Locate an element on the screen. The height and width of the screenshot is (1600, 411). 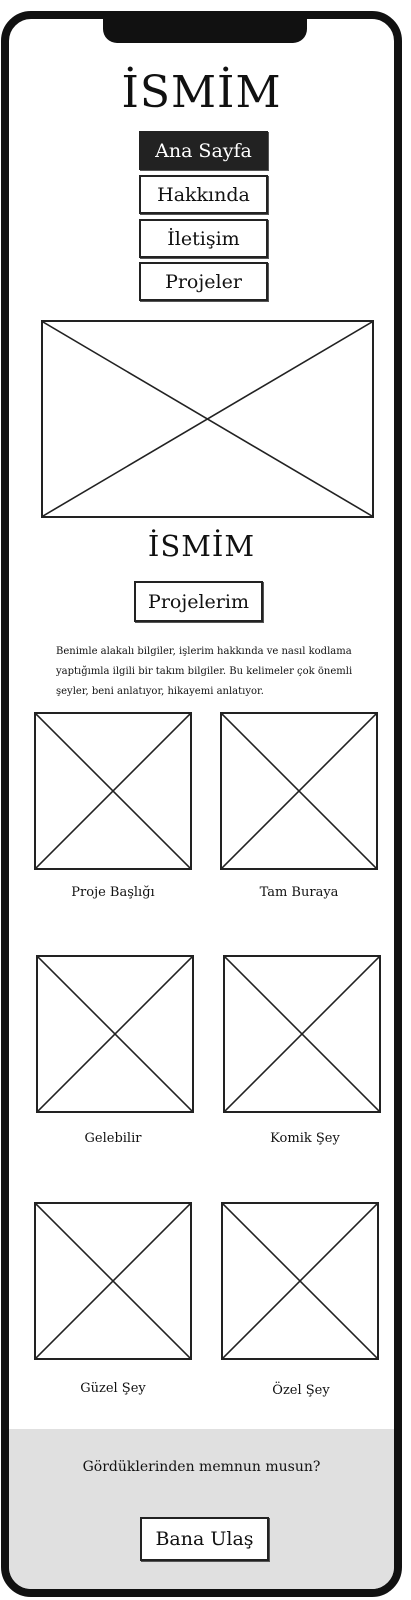
nav-home-button: Ana Sayfa is located at coordinates (203, 150).